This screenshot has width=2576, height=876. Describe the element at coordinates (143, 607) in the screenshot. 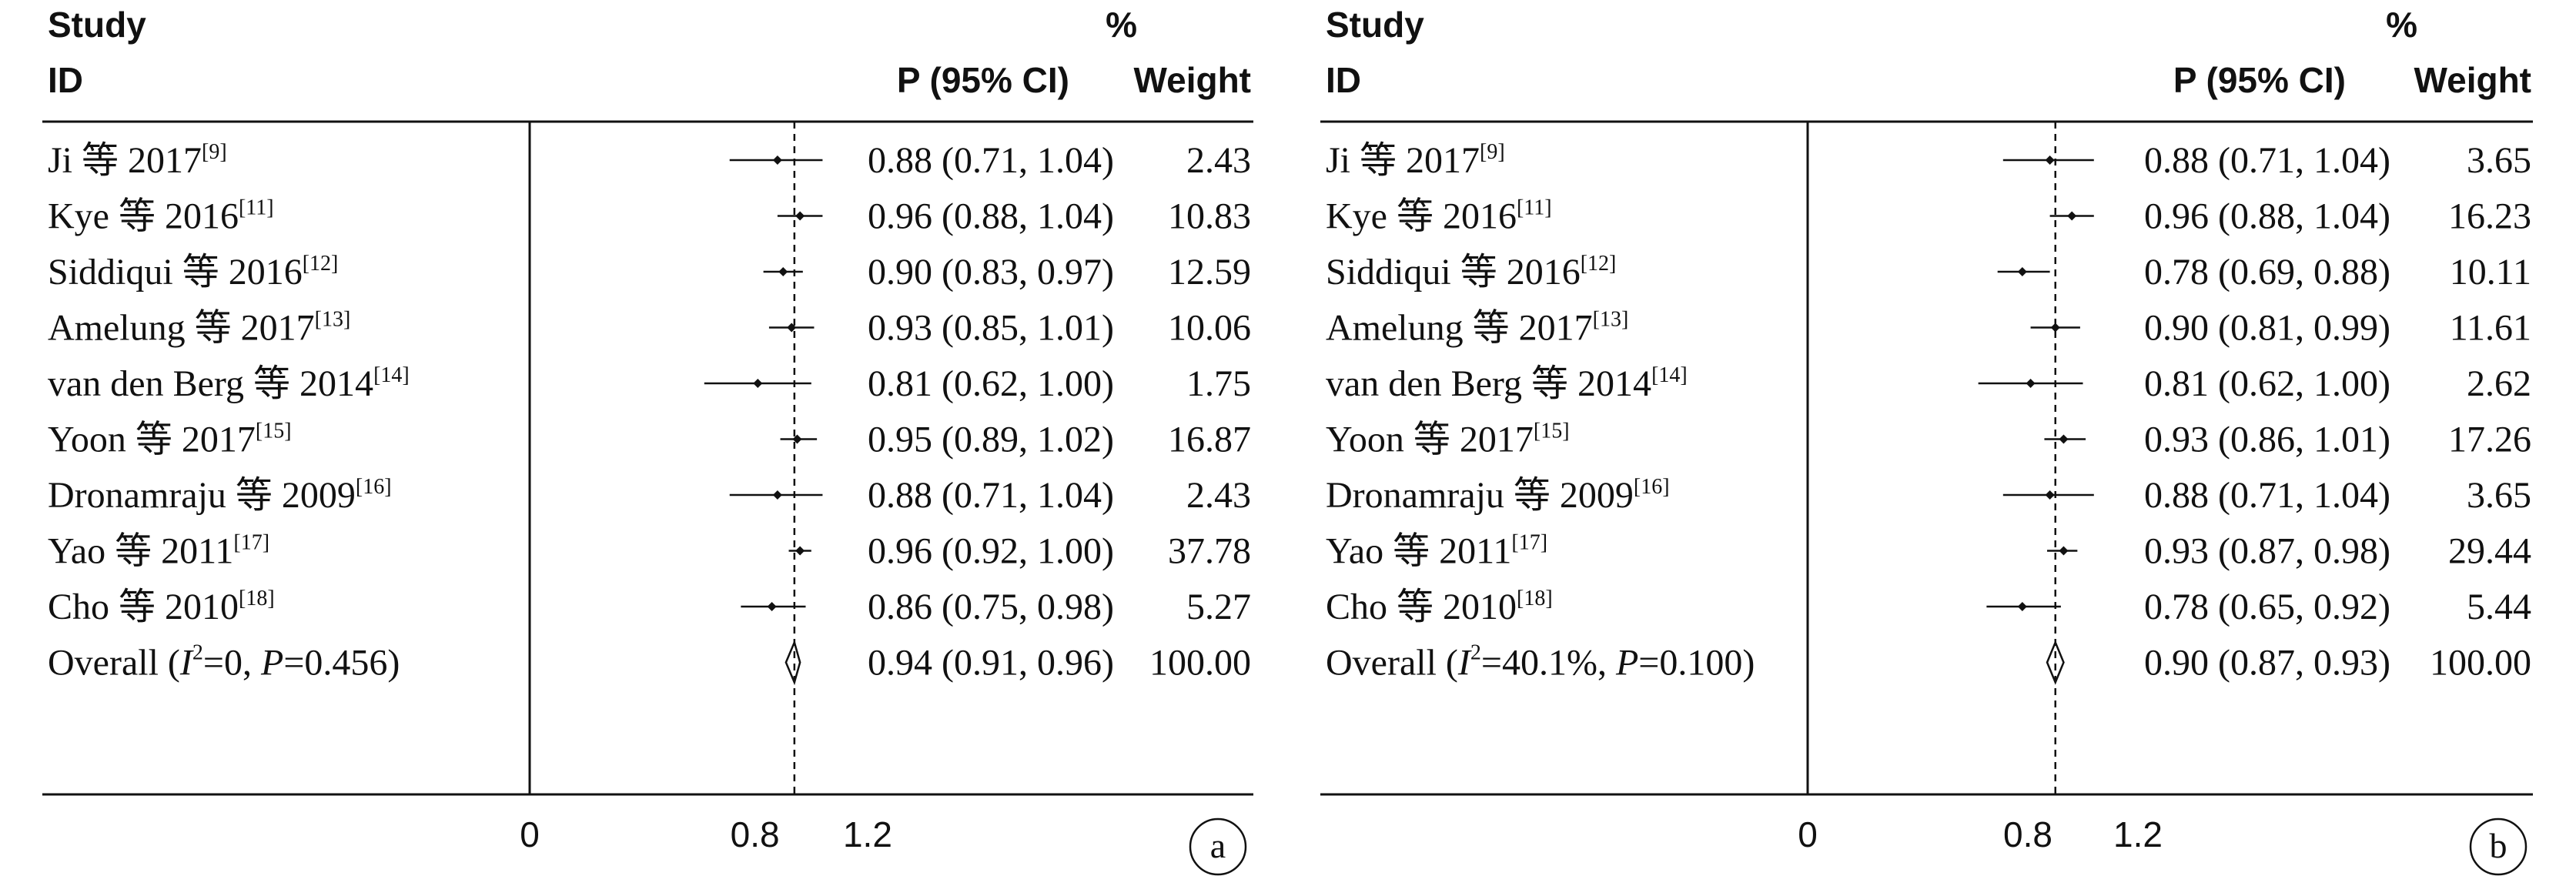

I see `study-name-text: Cho 等 2010` at that location.